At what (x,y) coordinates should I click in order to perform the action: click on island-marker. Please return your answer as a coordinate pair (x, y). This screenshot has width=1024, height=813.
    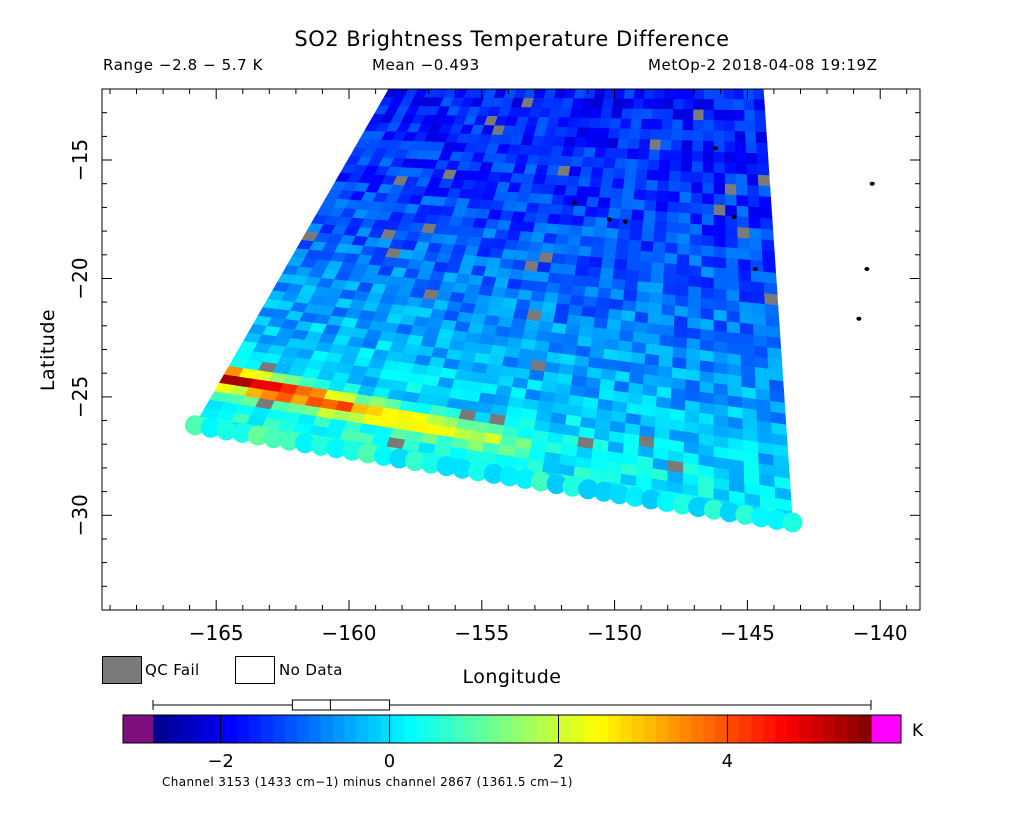
    Looking at the image, I should click on (872, 183).